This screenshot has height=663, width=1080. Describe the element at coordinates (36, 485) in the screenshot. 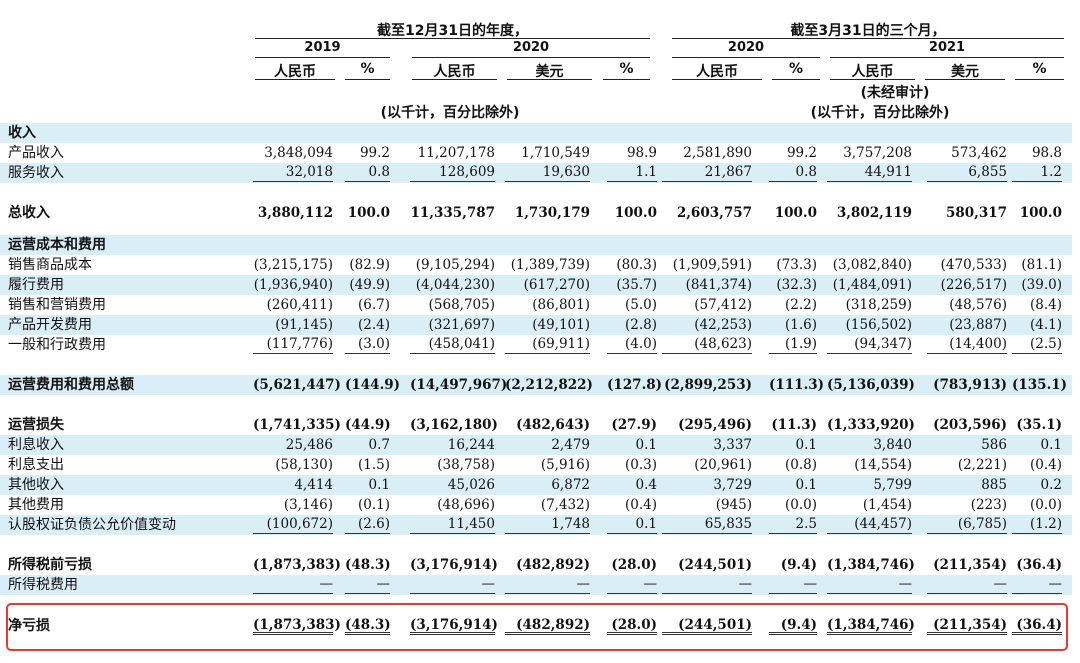

I see `row-label: 其他收入` at that location.